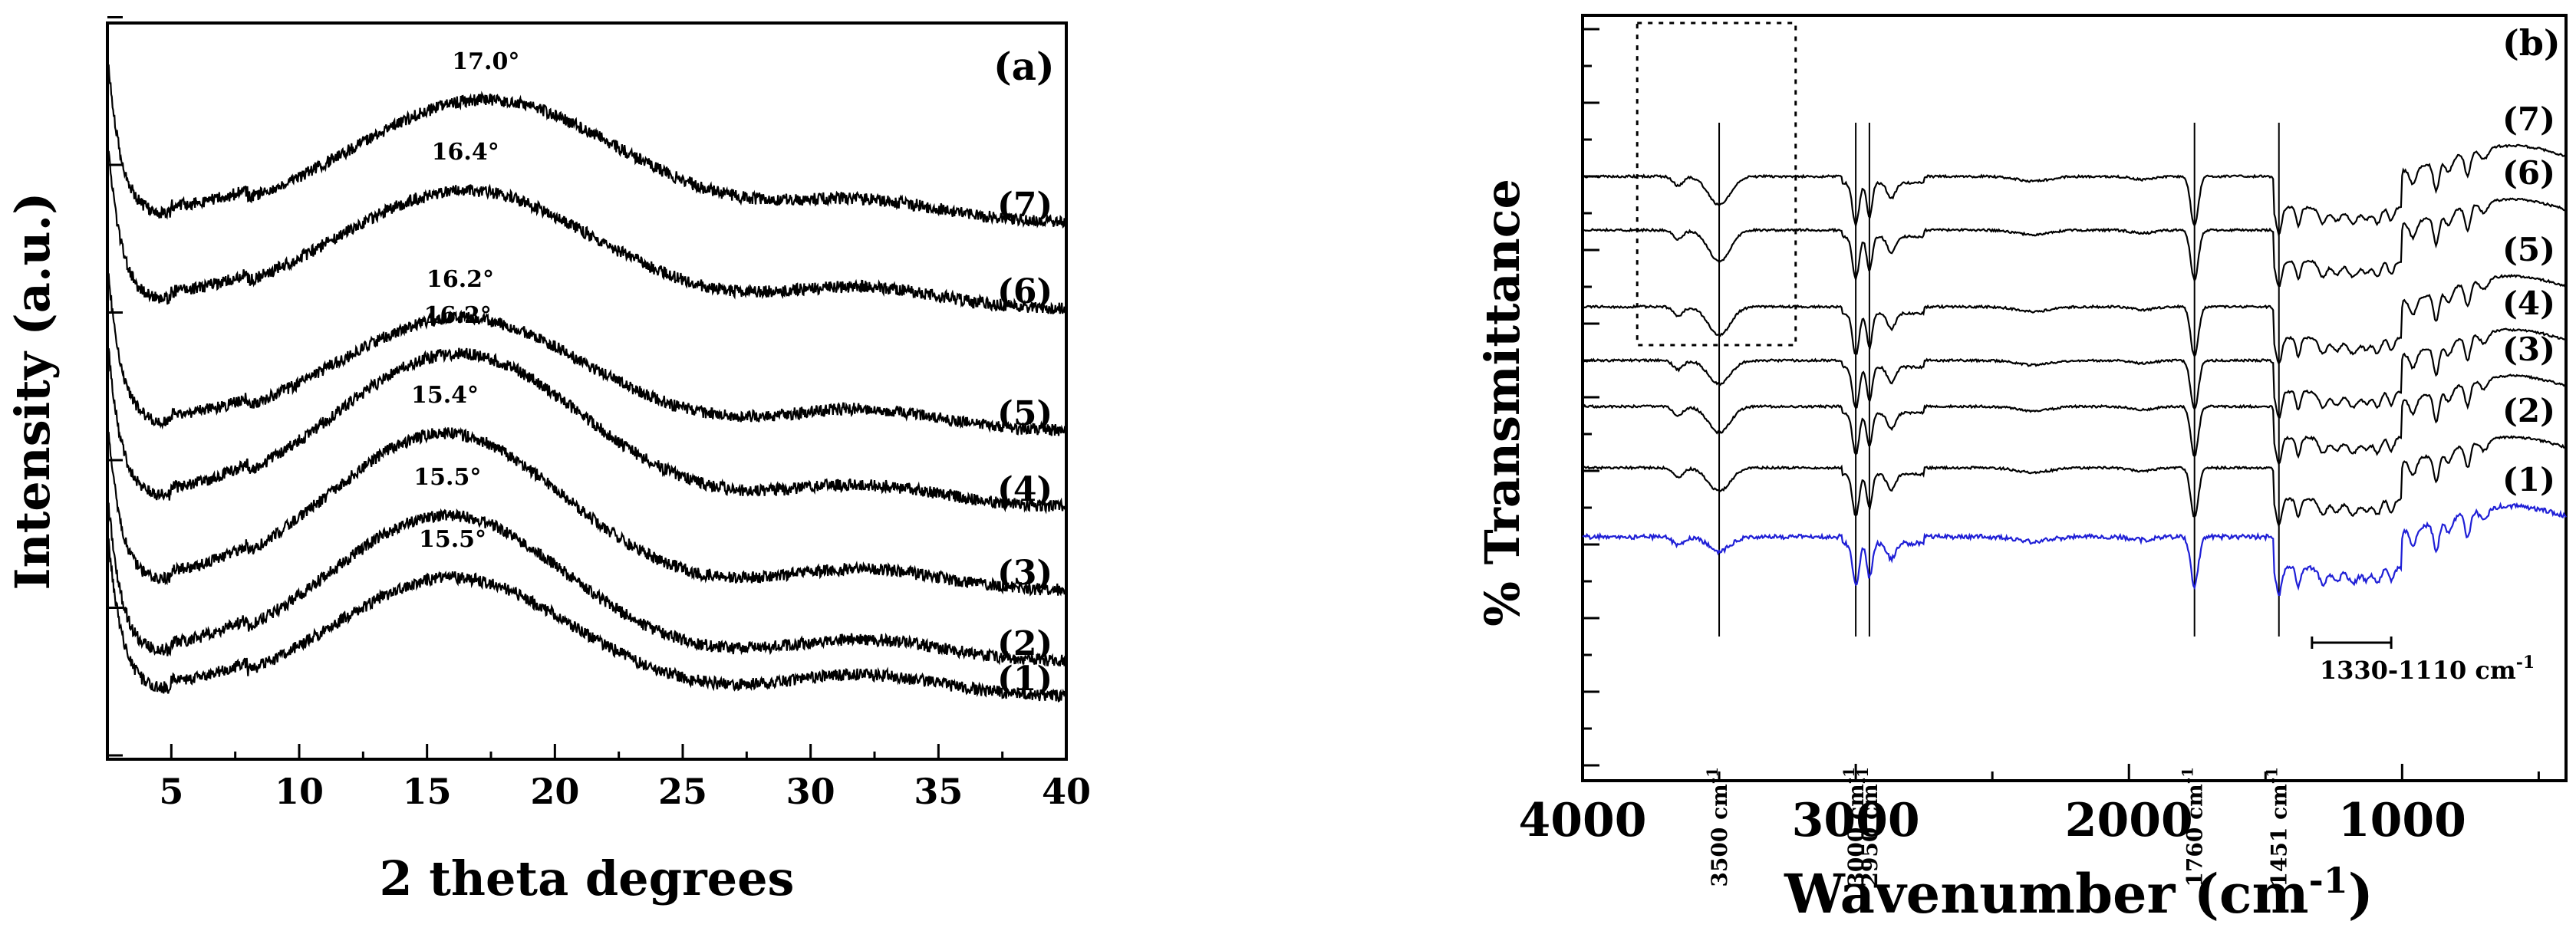 This screenshot has height=931, width=2576. I want to click on x-tick-label: 5, so click(171, 791).